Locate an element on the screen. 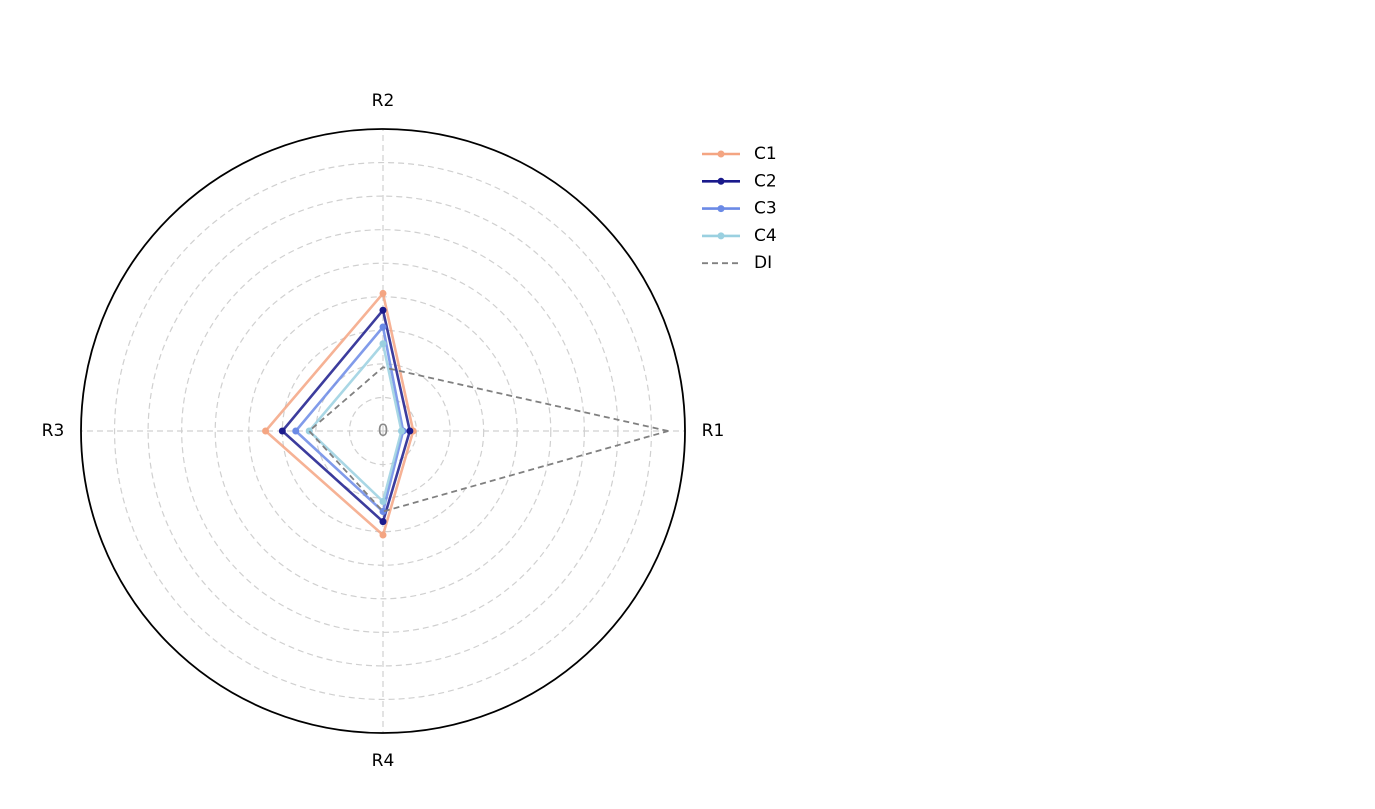 Image resolution: width=1375 pixels, height=809 pixels. r-tick-label: 0 is located at coordinates (383, 431).